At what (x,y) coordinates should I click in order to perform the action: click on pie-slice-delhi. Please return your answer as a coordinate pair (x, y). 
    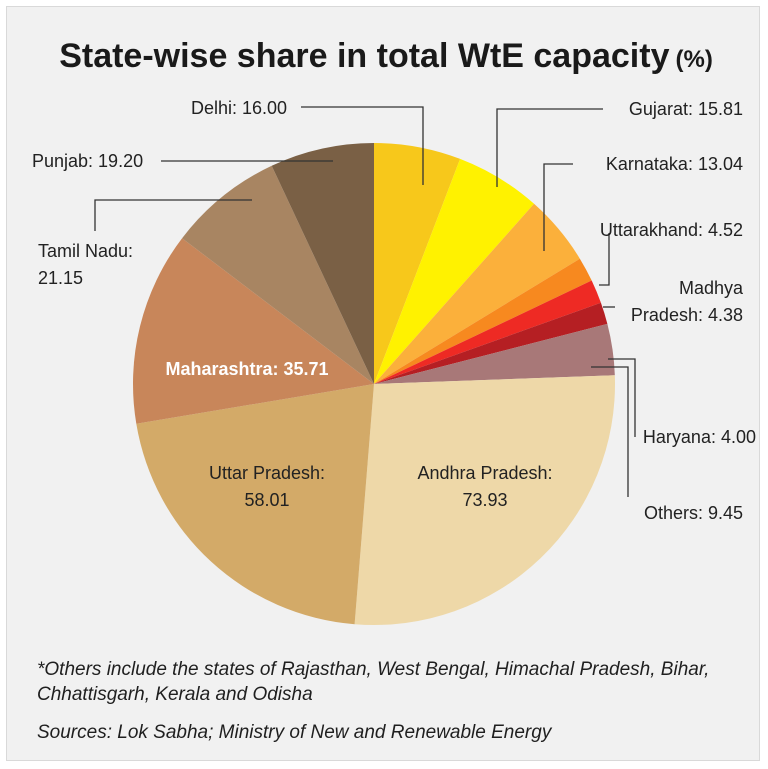
    Looking at the image, I should click on (417, 263).